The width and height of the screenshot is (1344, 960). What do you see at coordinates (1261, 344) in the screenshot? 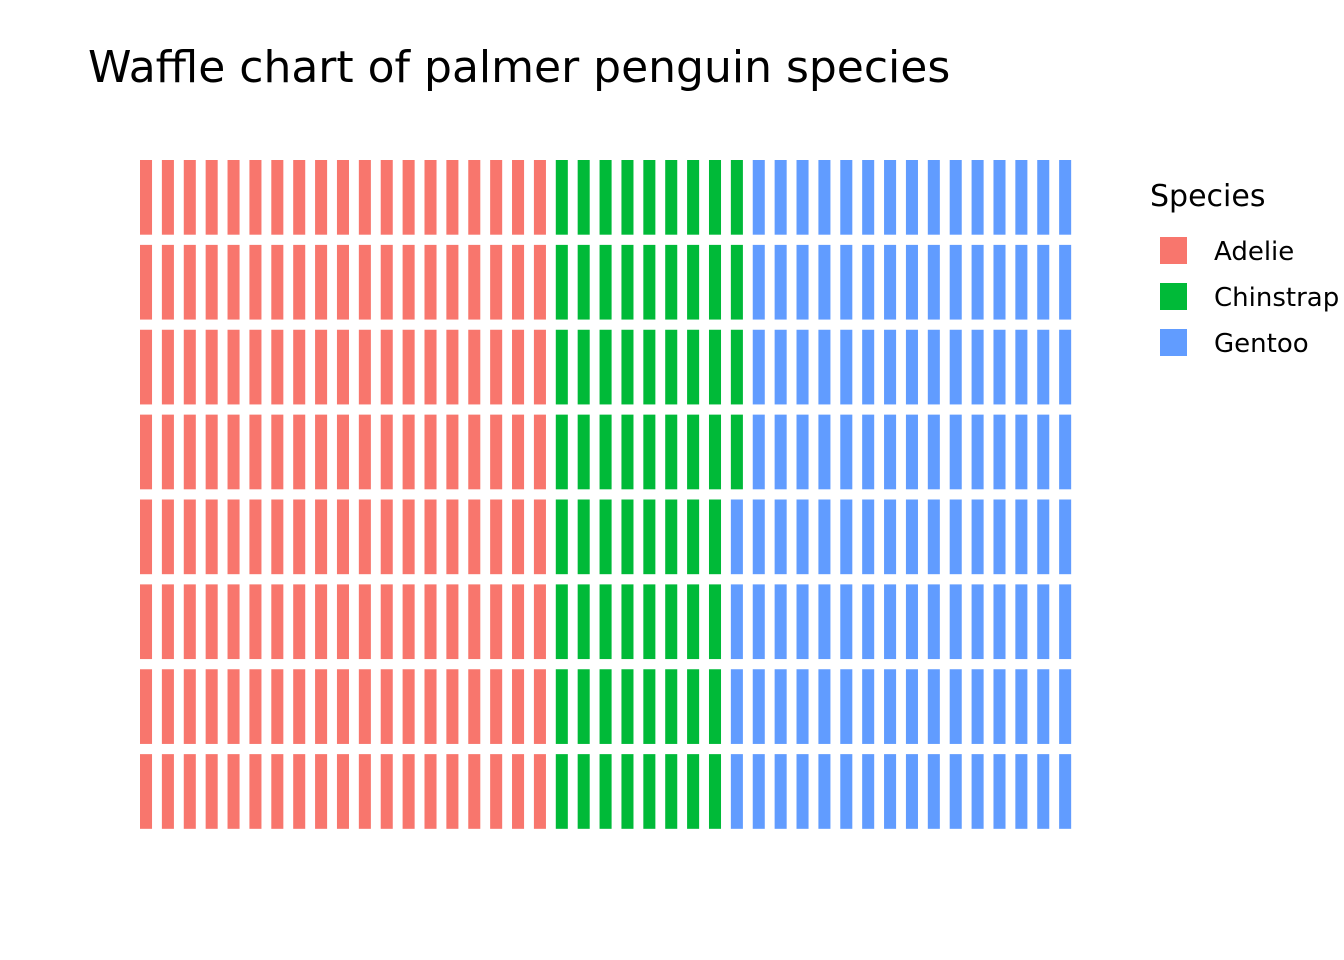
I see `legend-label-gentoo: Gentoo` at bounding box center [1261, 344].